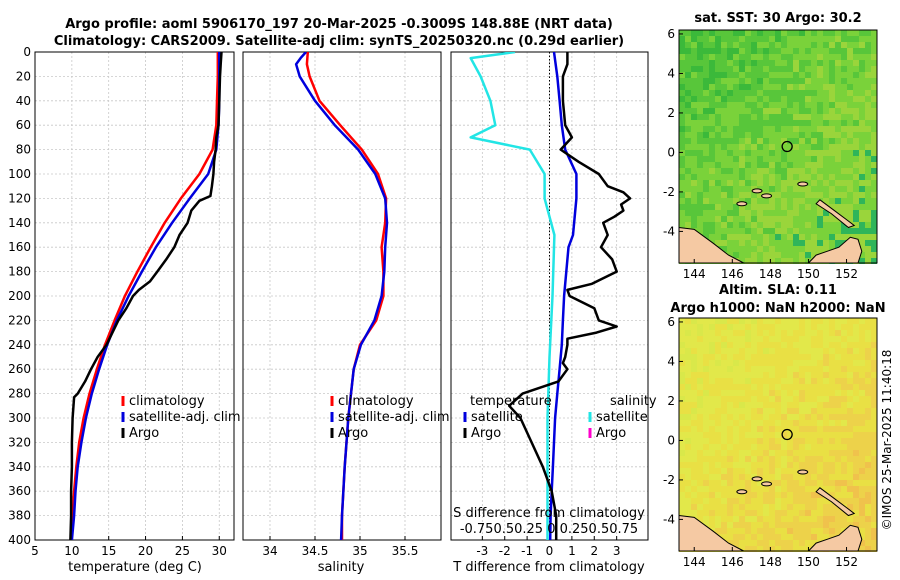 The width and height of the screenshot is (900, 580). I want to click on temperature-legend: climatology satellite-adj. clim Argo, so click(181, 417).